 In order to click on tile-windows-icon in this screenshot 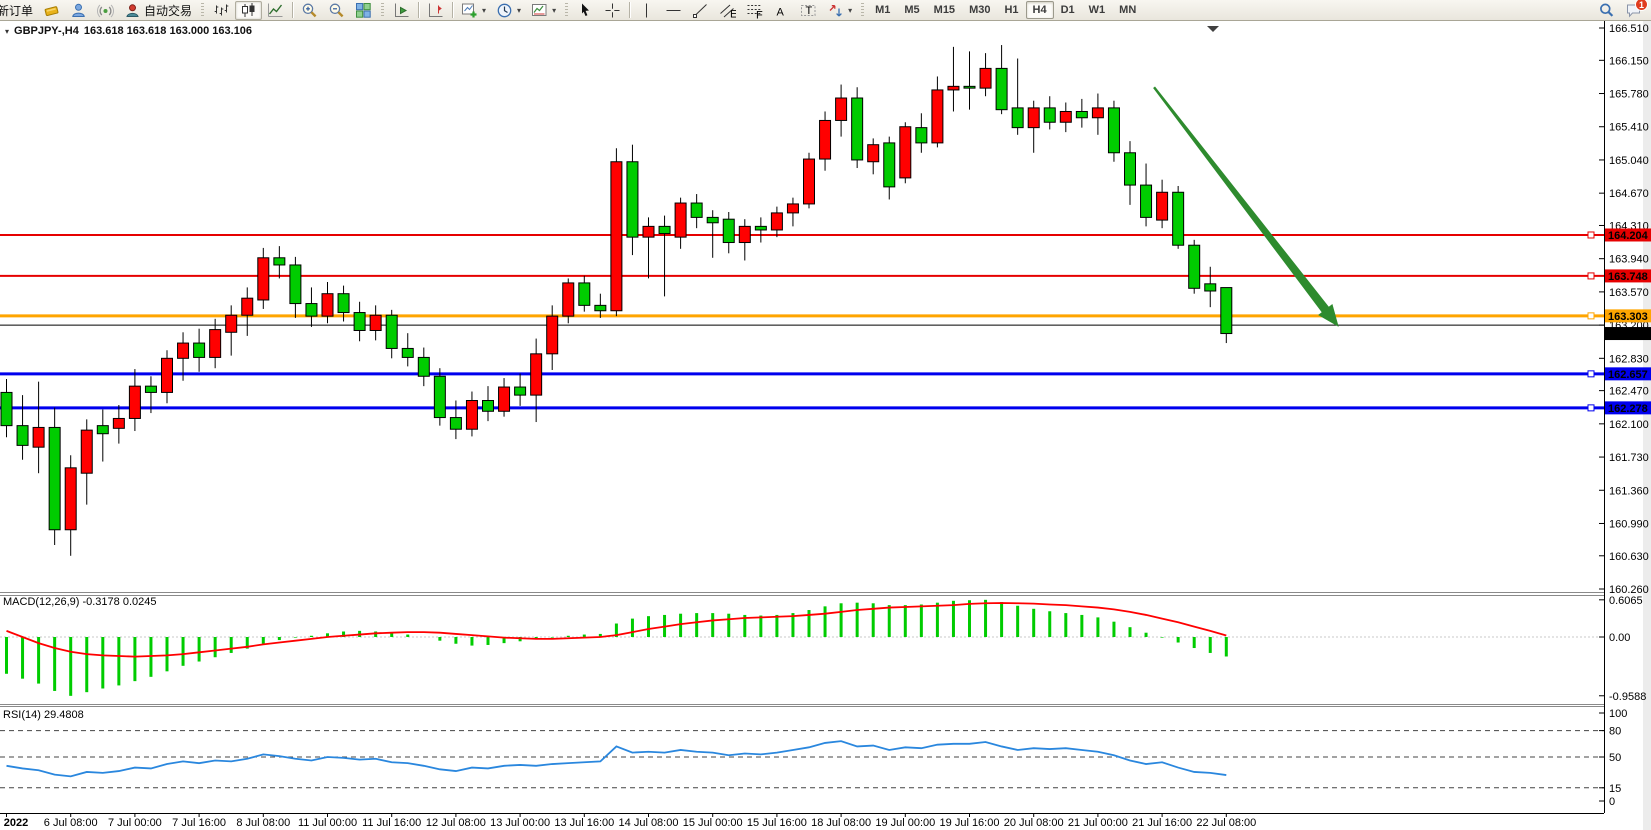, I will do `click(363, 10)`.